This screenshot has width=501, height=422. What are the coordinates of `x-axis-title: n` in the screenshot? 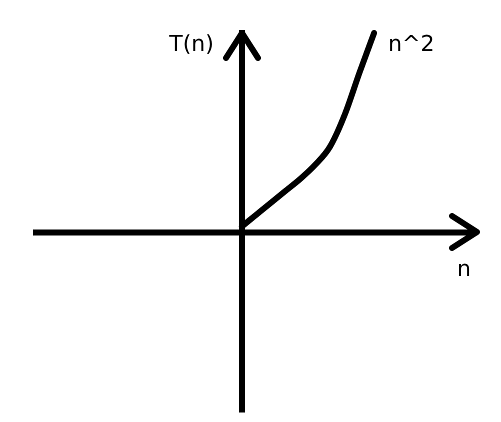 It's located at (464, 269).